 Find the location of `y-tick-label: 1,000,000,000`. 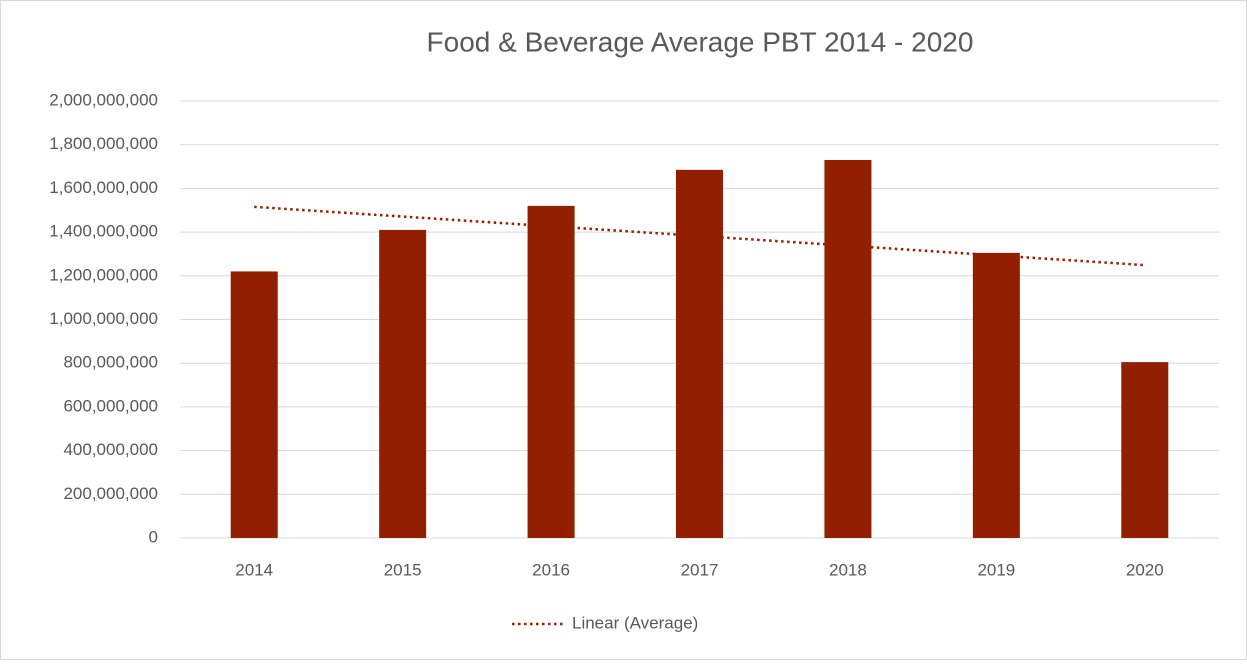

y-tick-label: 1,000,000,000 is located at coordinates (103, 318).